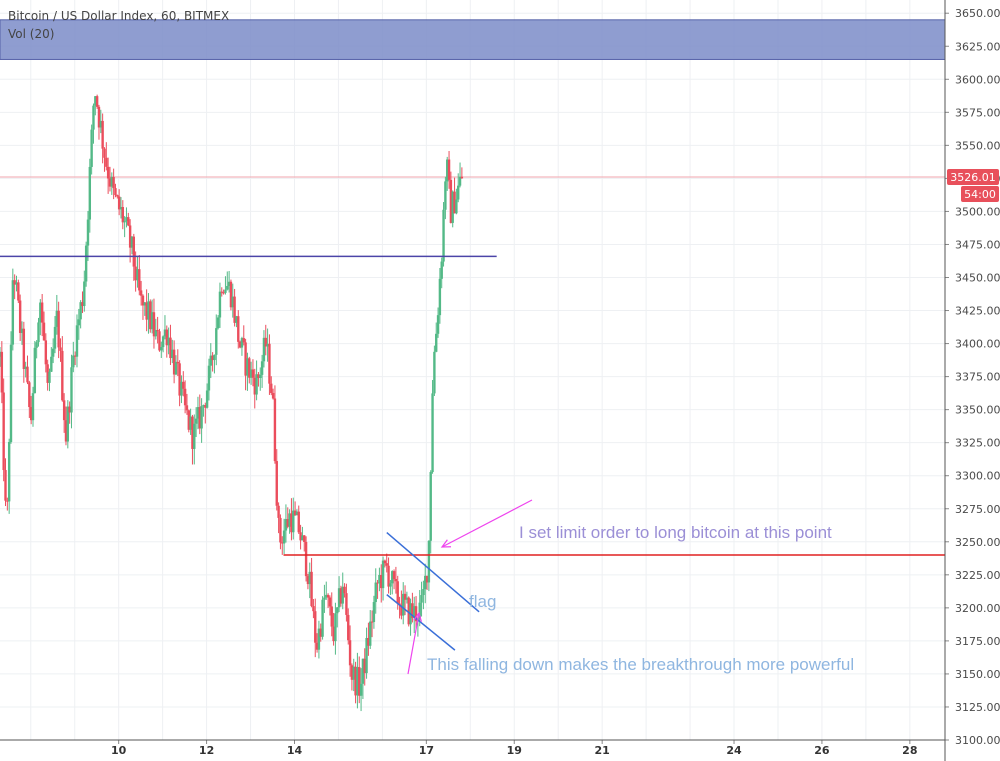 Image resolution: width=1000 pixels, height=761 pixels. Describe the element at coordinates (295, 750) in the screenshot. I see `x-tick-label: 14` at that location.